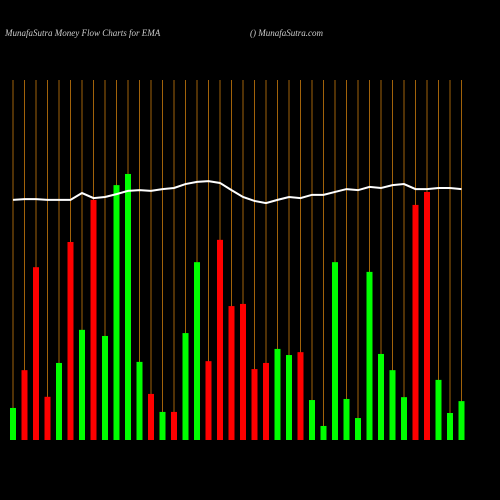  Describe the element at coordinates (286, 33) in the screenshot. I see `chart-subtitle: () MunafaSutra.com` at that location.